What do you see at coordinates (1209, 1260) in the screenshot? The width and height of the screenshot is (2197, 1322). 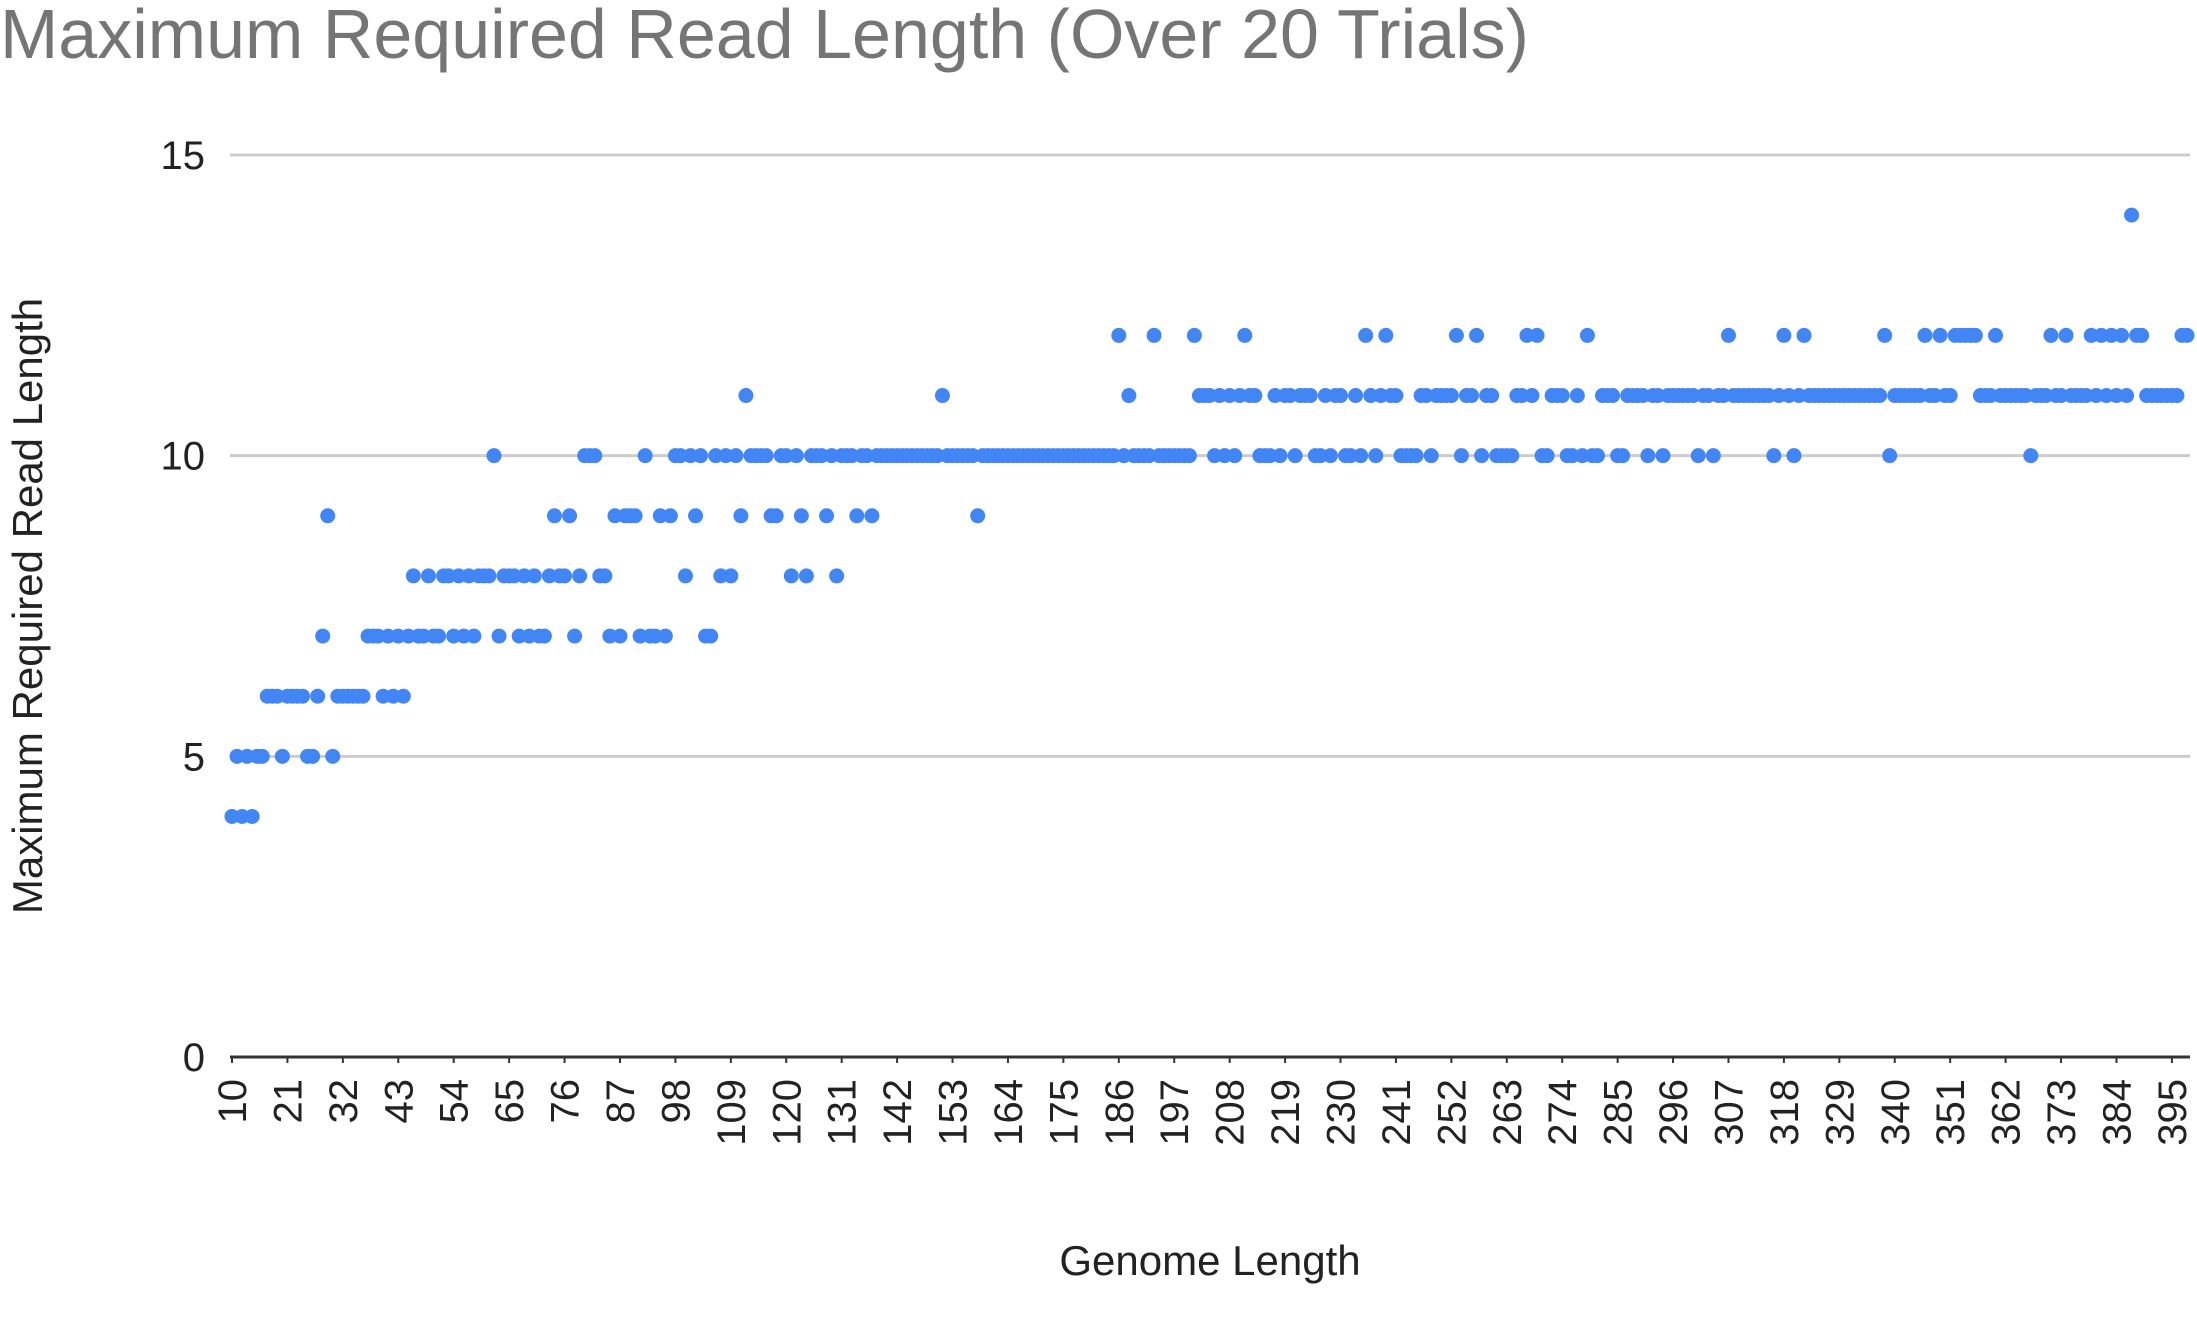 I see `x-axis-title: Genome Length` at bounding box center [1209, 1260].